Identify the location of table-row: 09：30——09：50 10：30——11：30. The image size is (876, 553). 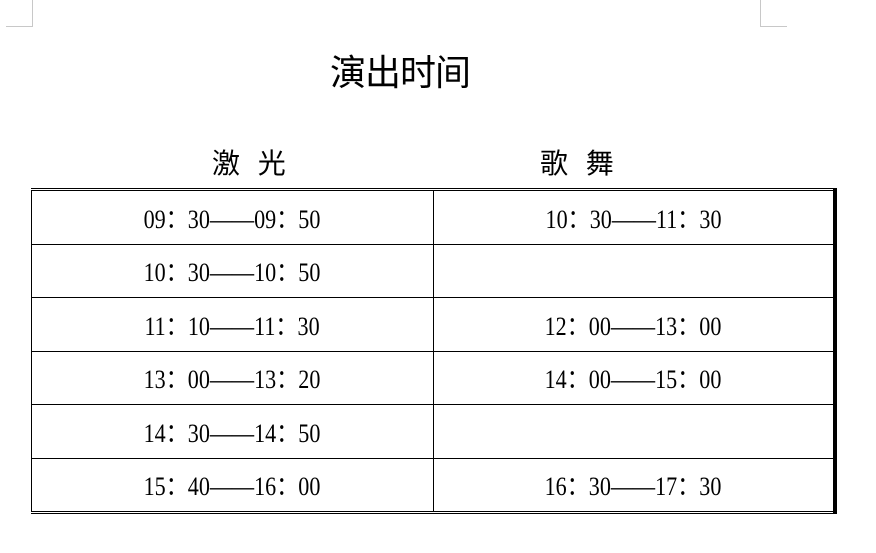
(433, 217).